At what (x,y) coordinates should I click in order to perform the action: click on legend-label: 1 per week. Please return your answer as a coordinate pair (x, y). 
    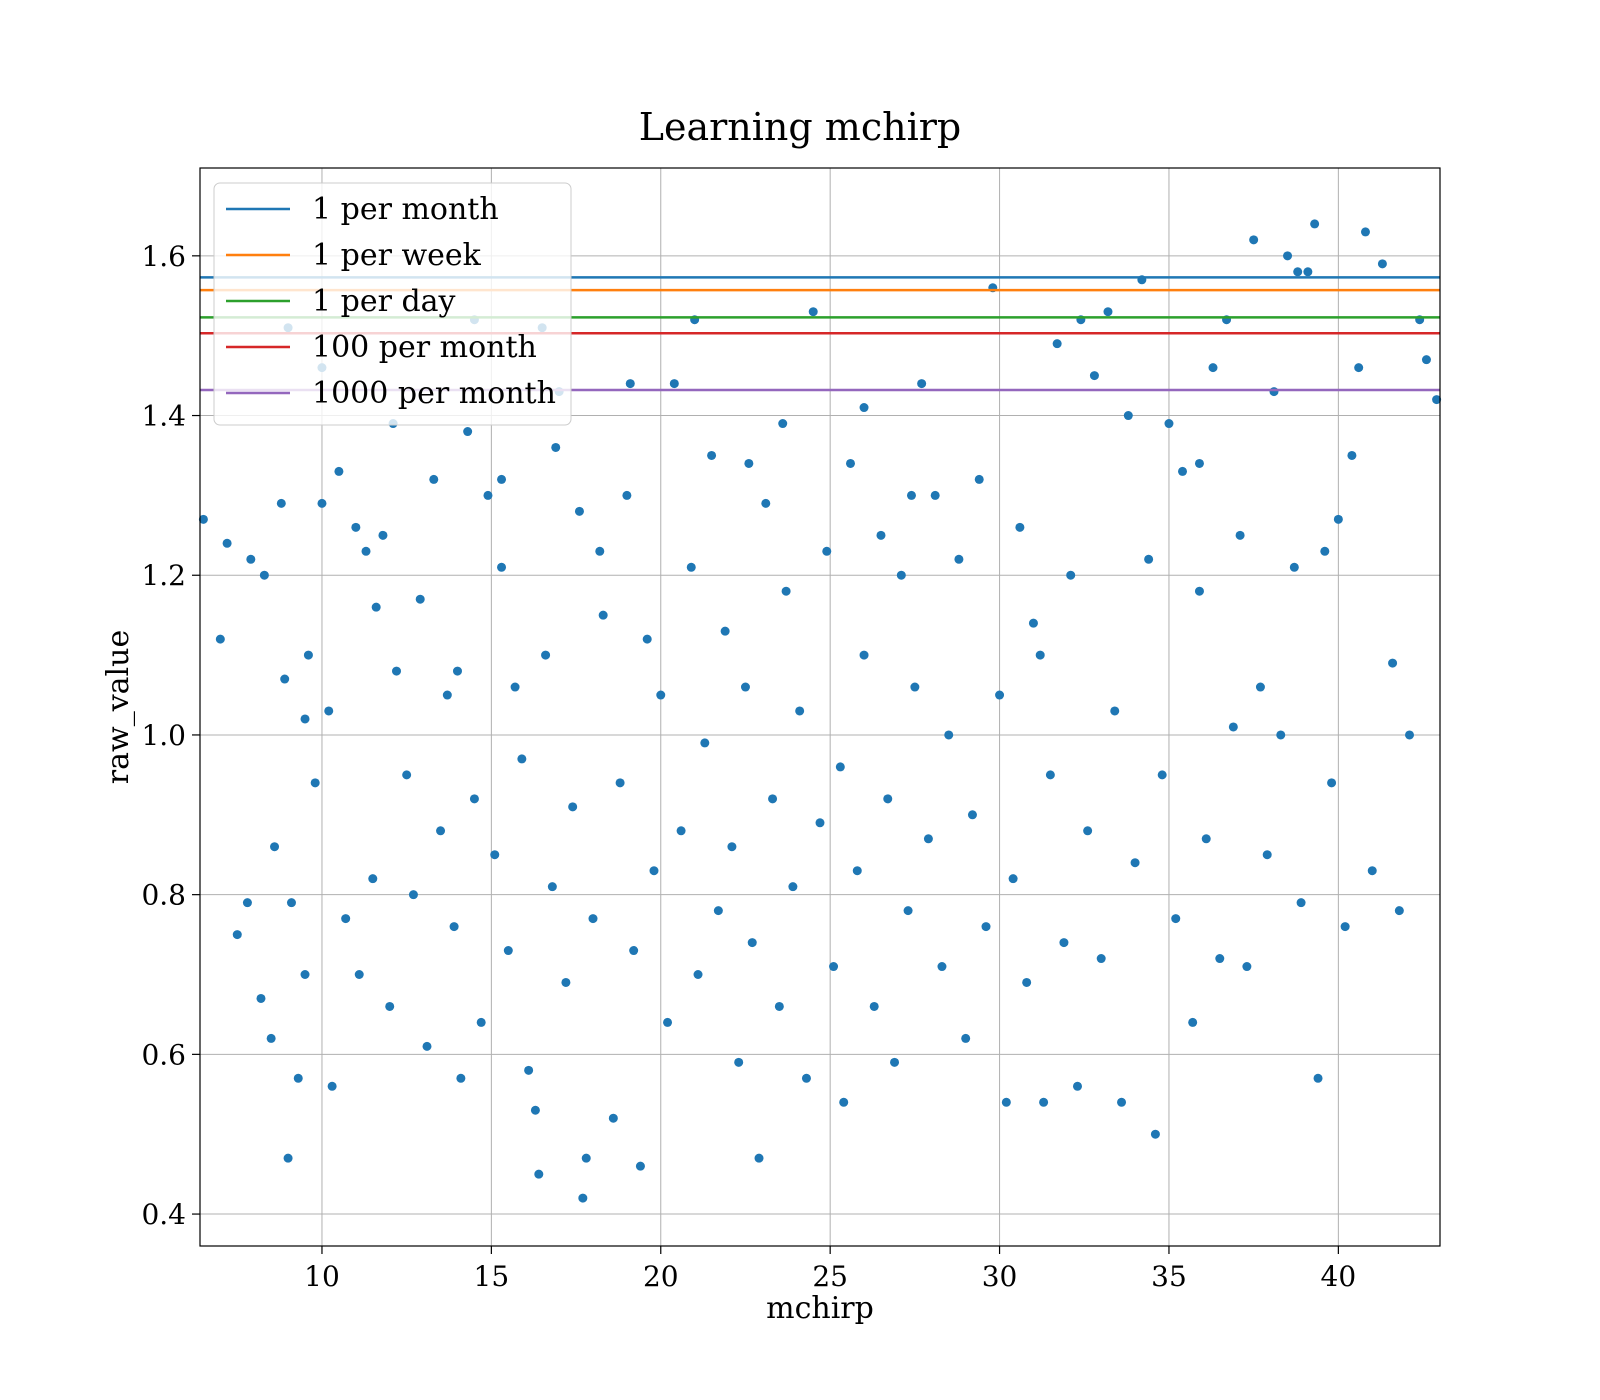
    Looking at the image, I should click on (397, 255).